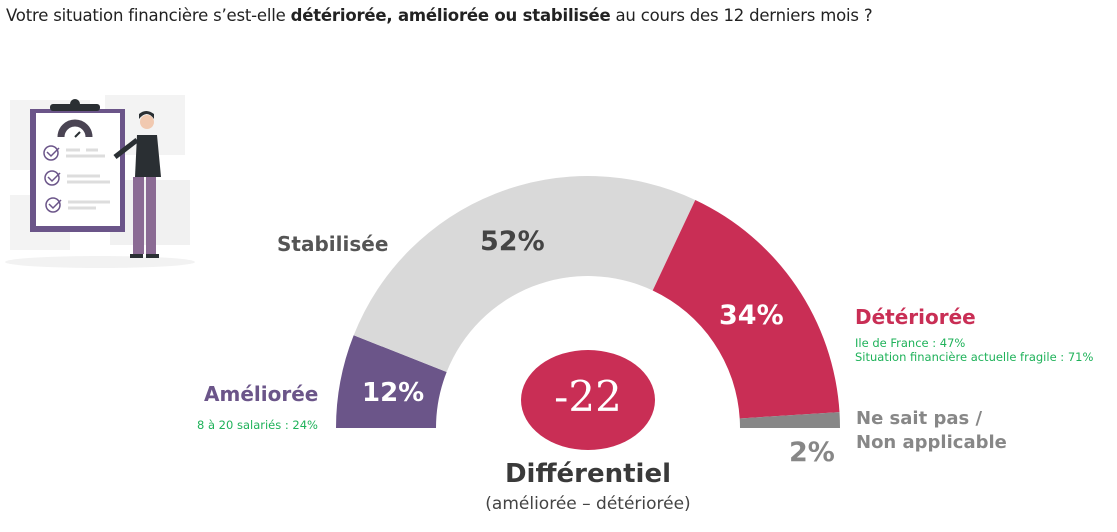 The image size is (1117, 532). I want to click on note-amelioree: 8 à 20 salariés : 24%, so click(257, 425).